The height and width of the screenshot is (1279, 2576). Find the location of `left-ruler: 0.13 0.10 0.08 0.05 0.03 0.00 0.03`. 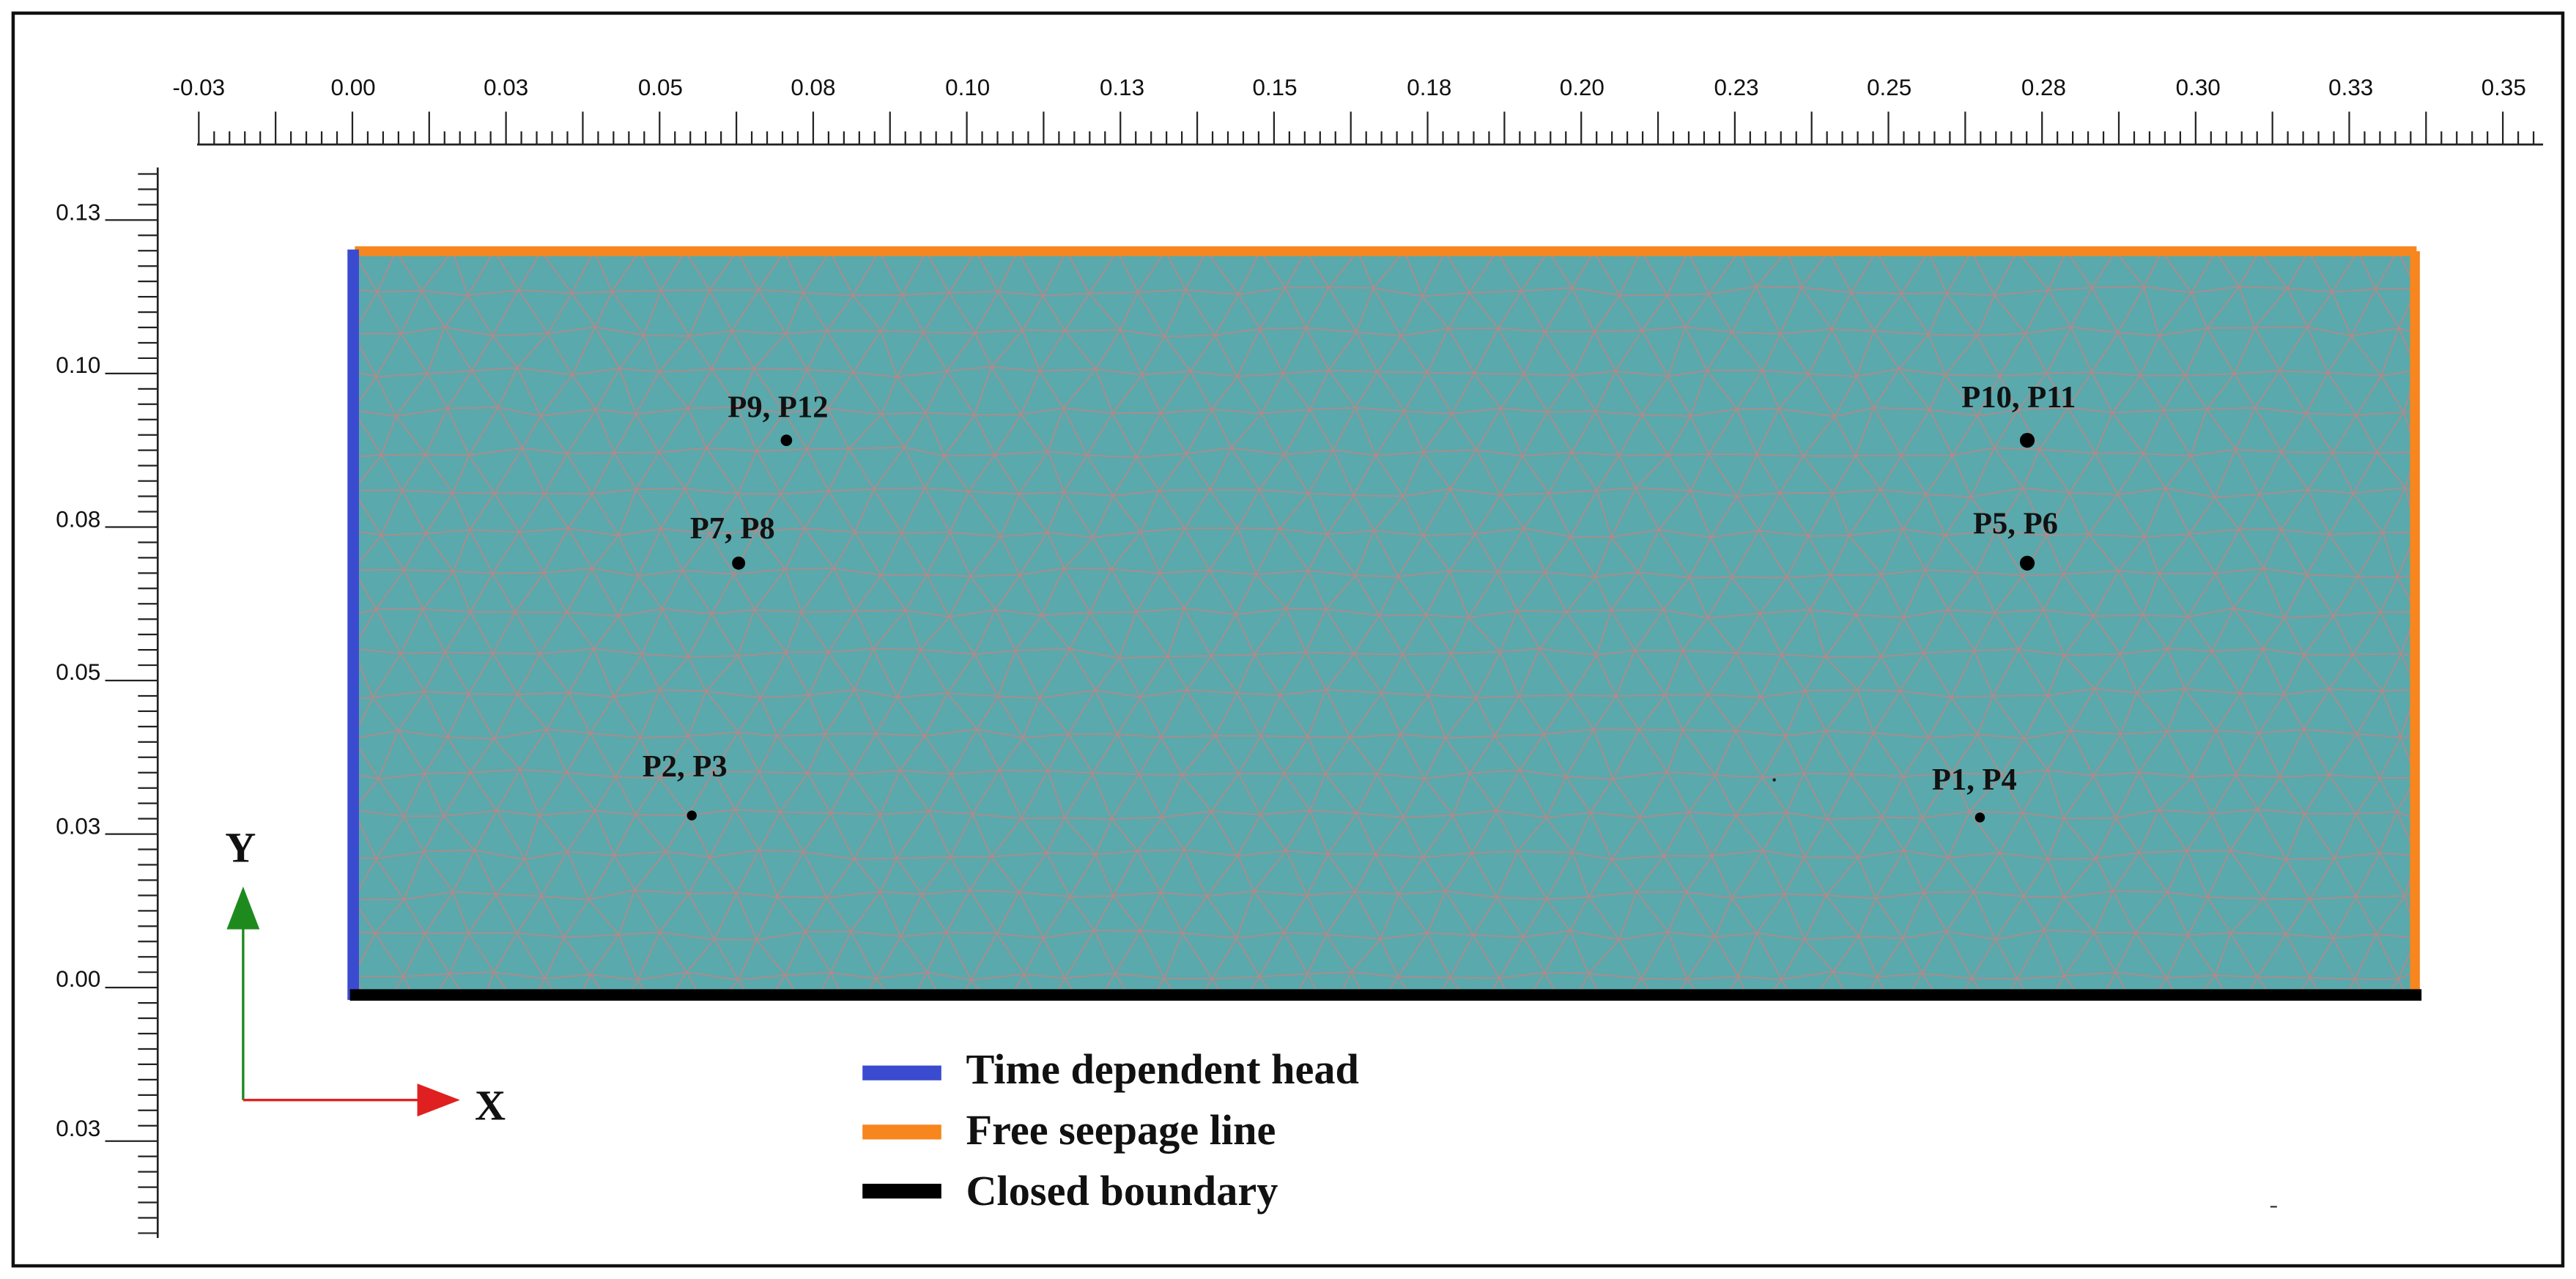

left-ruler: 0.13 0.10 0.08 0.05 0.03 0.00 0.03 is located at coordinates (107, 702).